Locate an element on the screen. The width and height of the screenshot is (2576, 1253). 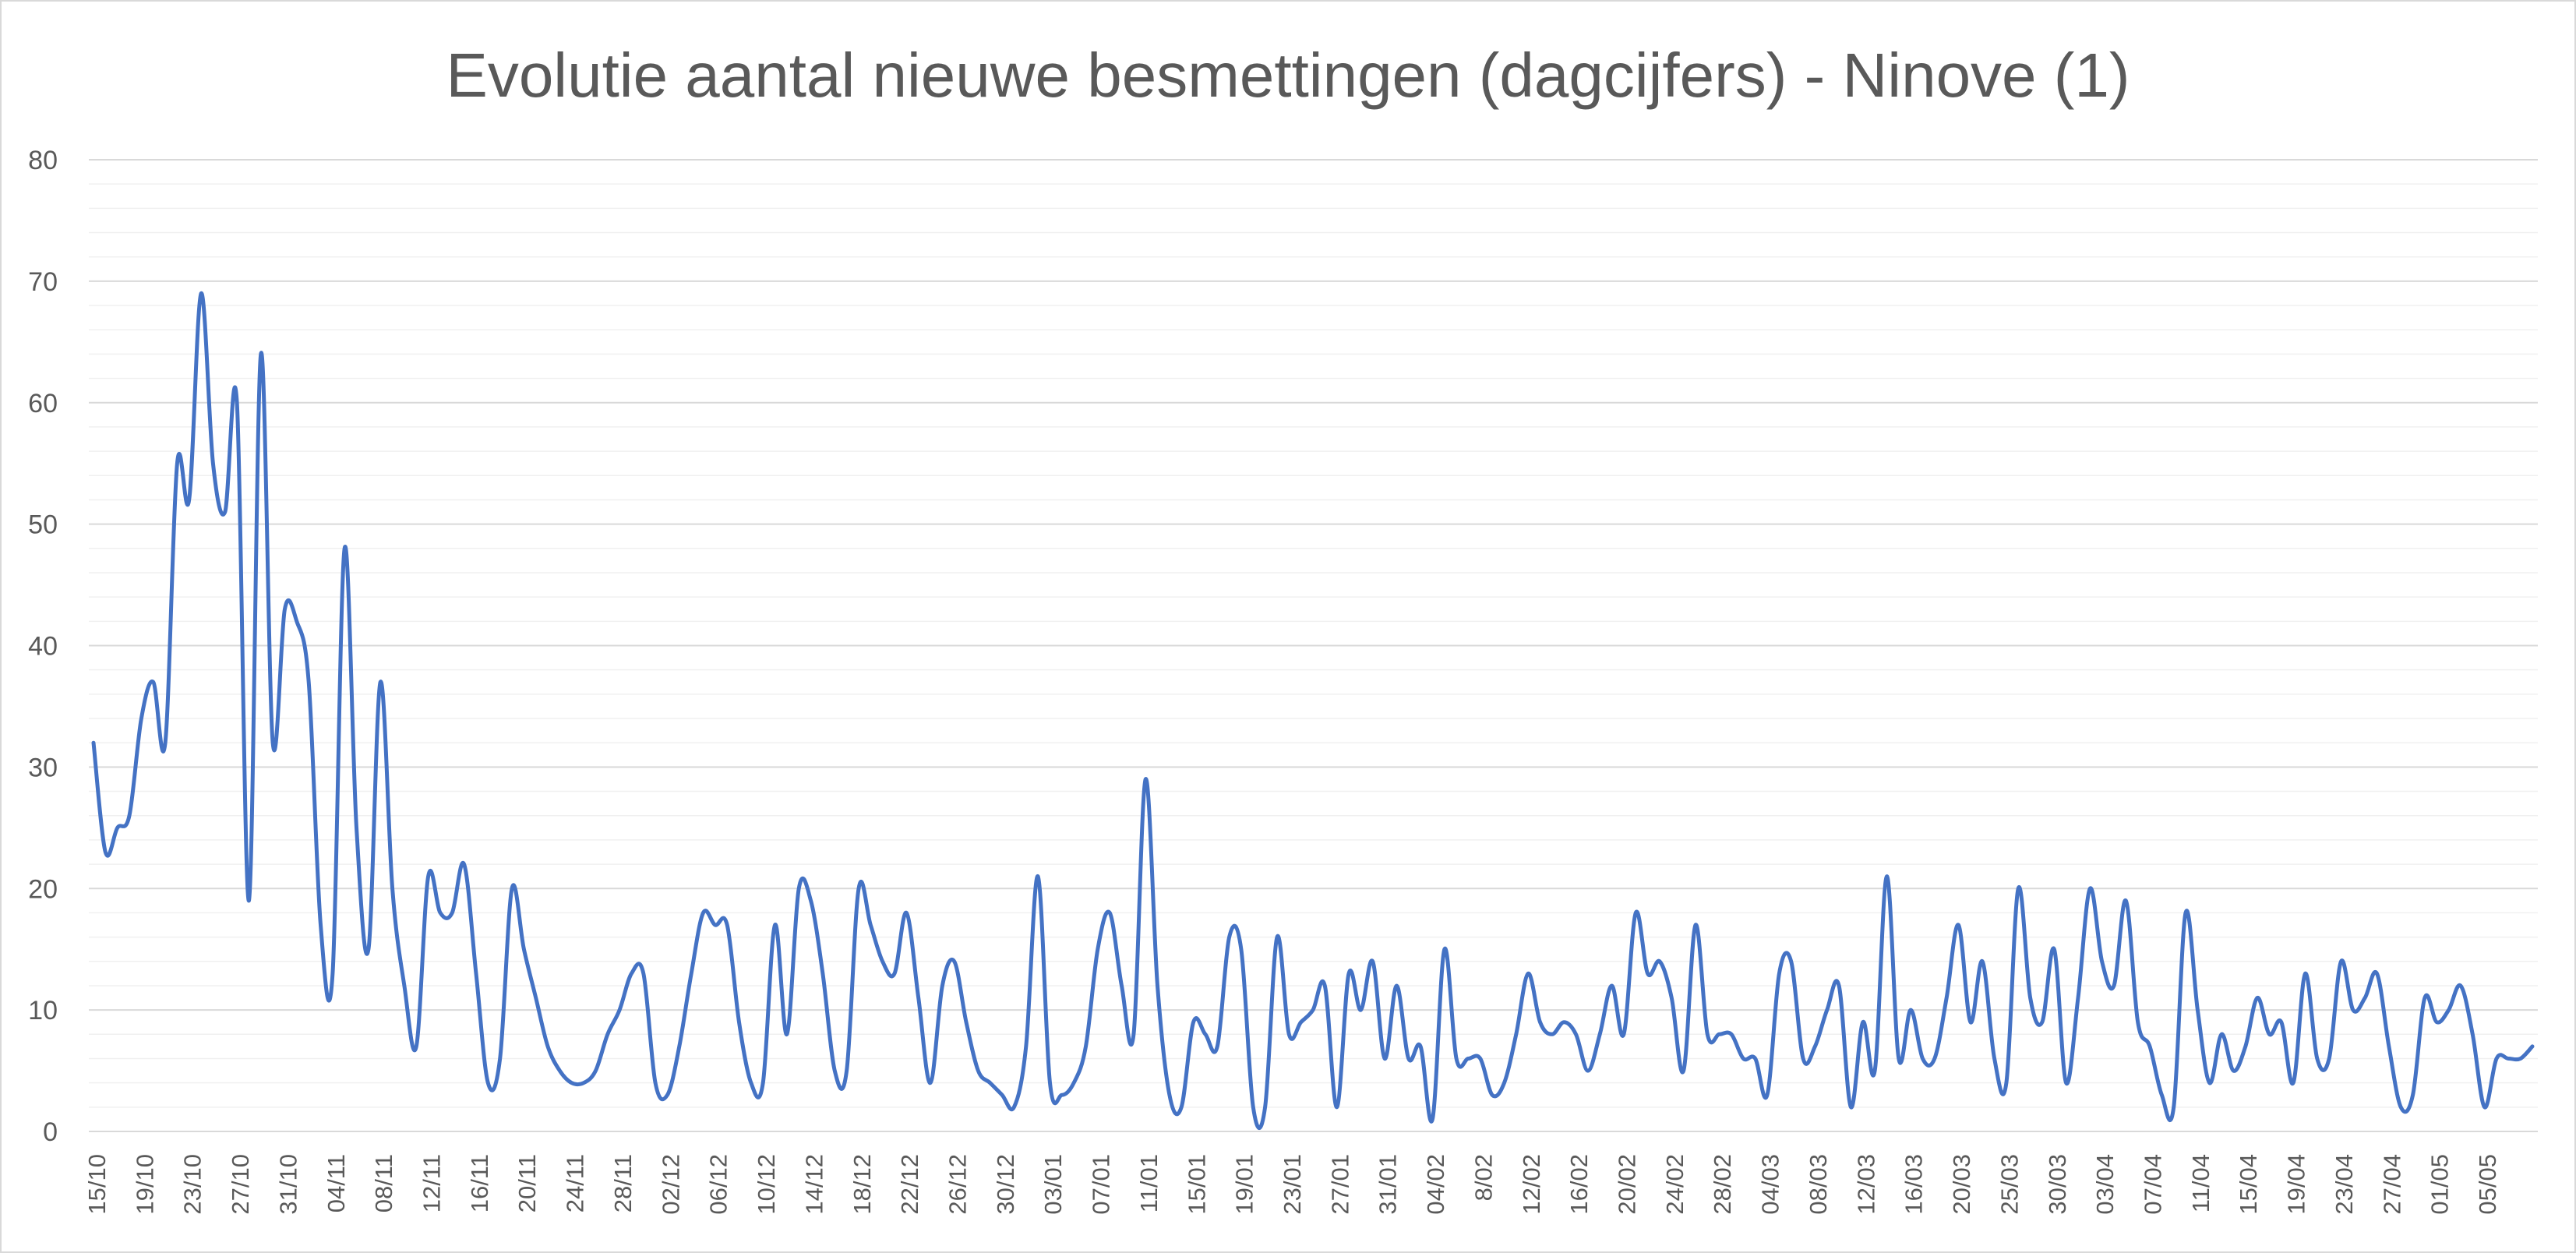
x-tick-label: 04/02 is located at coordinates (1435, 1184).